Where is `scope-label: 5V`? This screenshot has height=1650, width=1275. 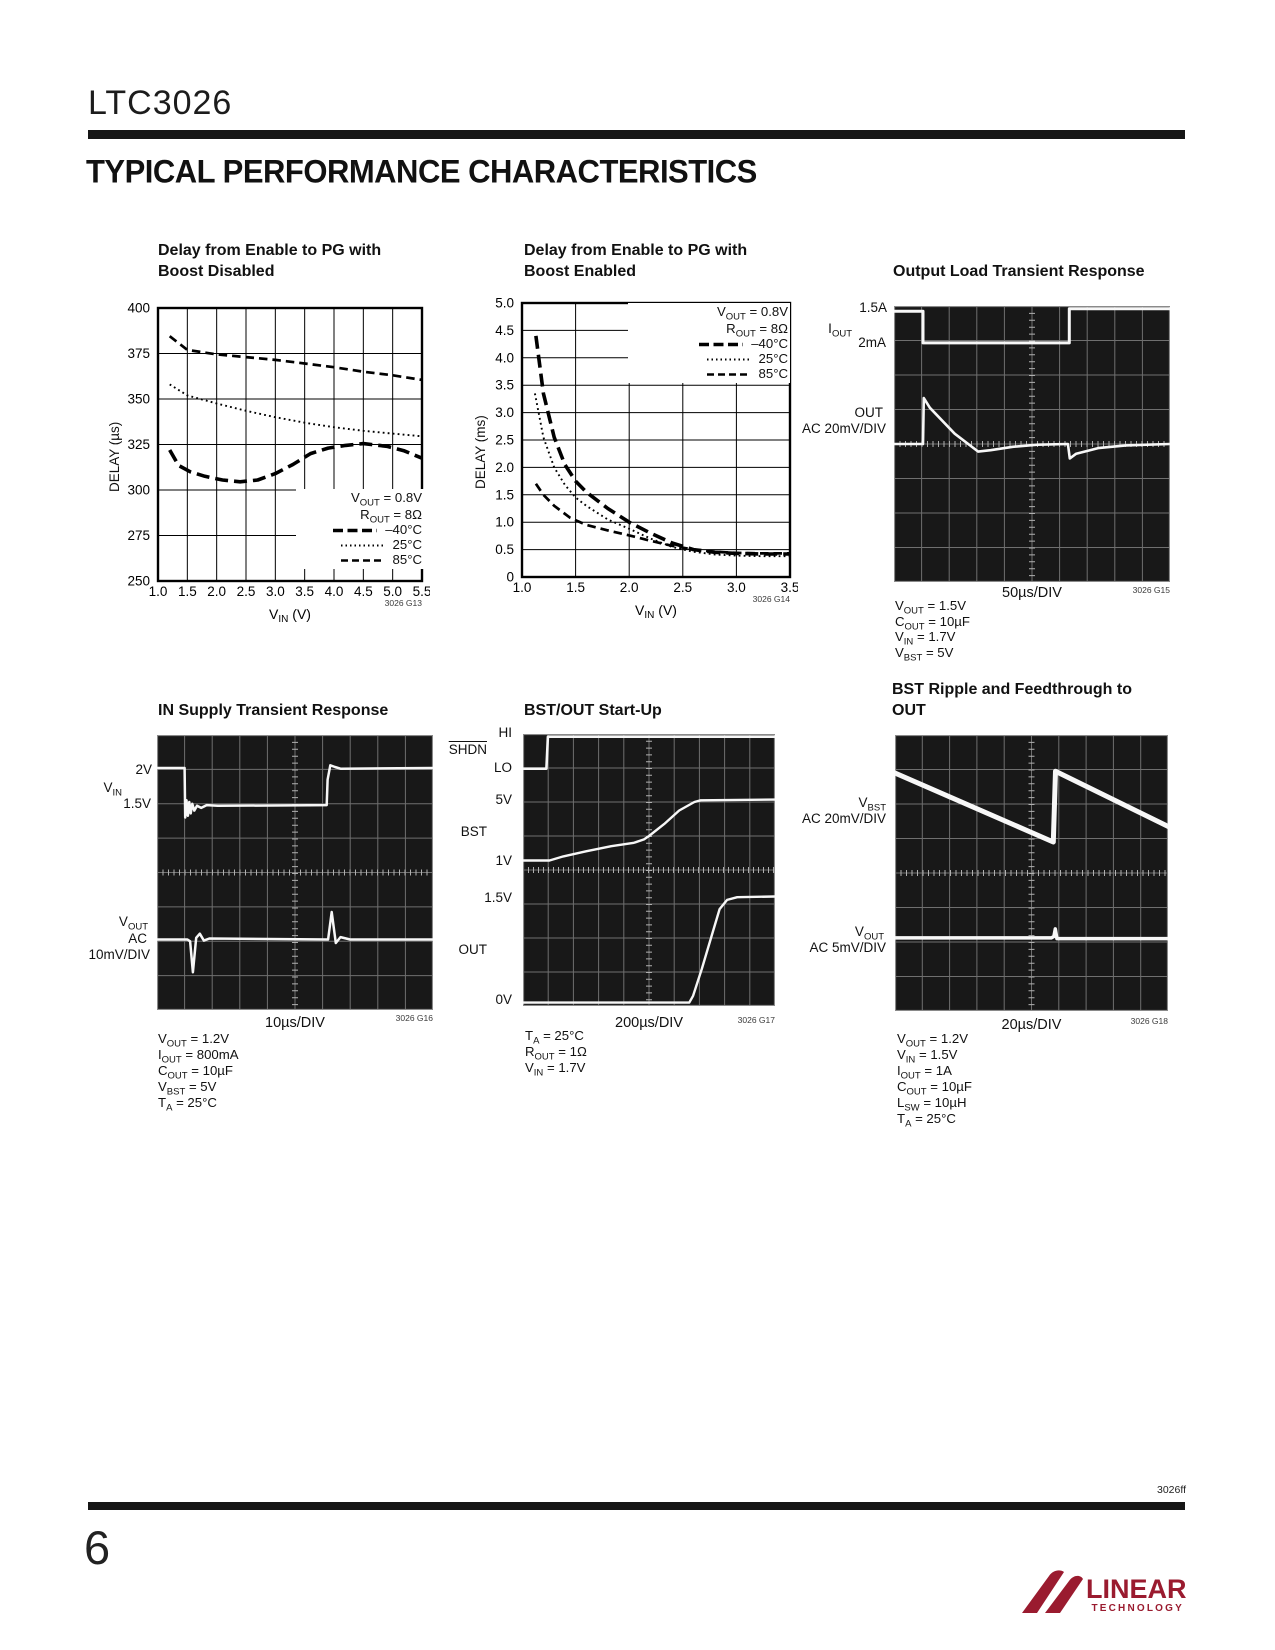 scope-label: 5V is located at coordinates (503, 799).